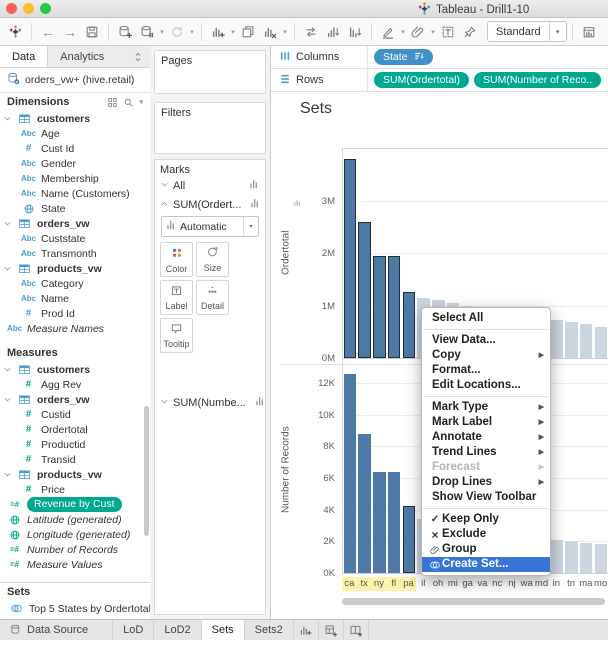  What do you see at coordinates (556, 583) in the screenshot?
I see `x-axis-label: in` at bounding box center [556, 583].